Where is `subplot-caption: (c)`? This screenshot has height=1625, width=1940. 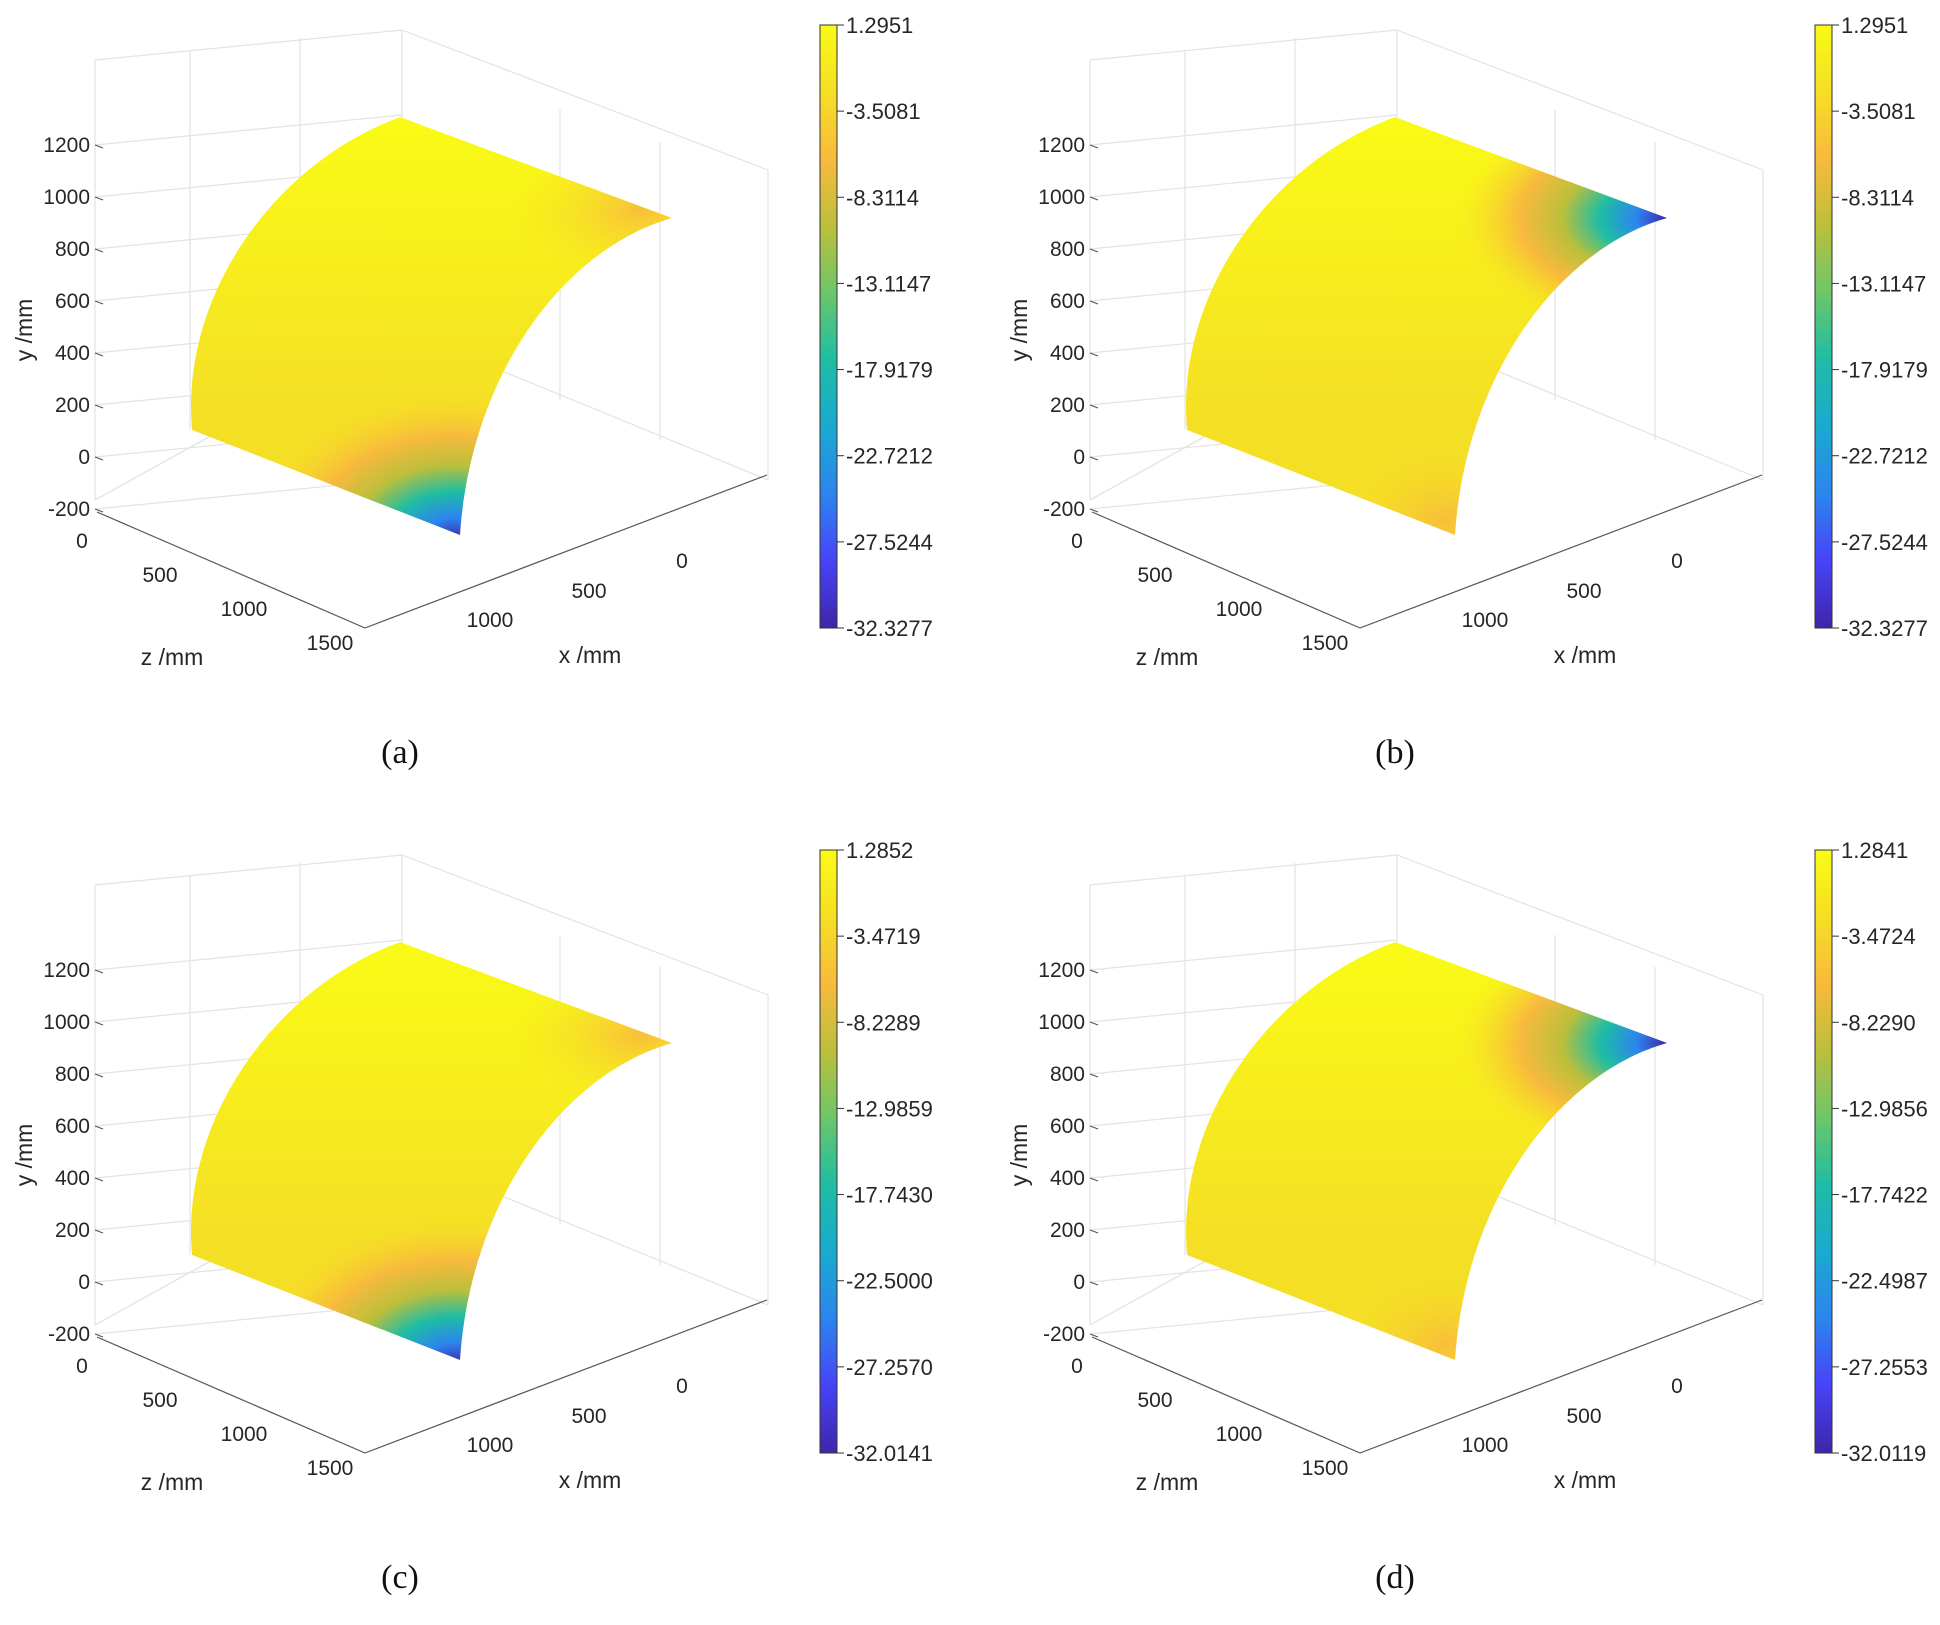
subplot-caption: (c) is located at coordinates (400, 1577).